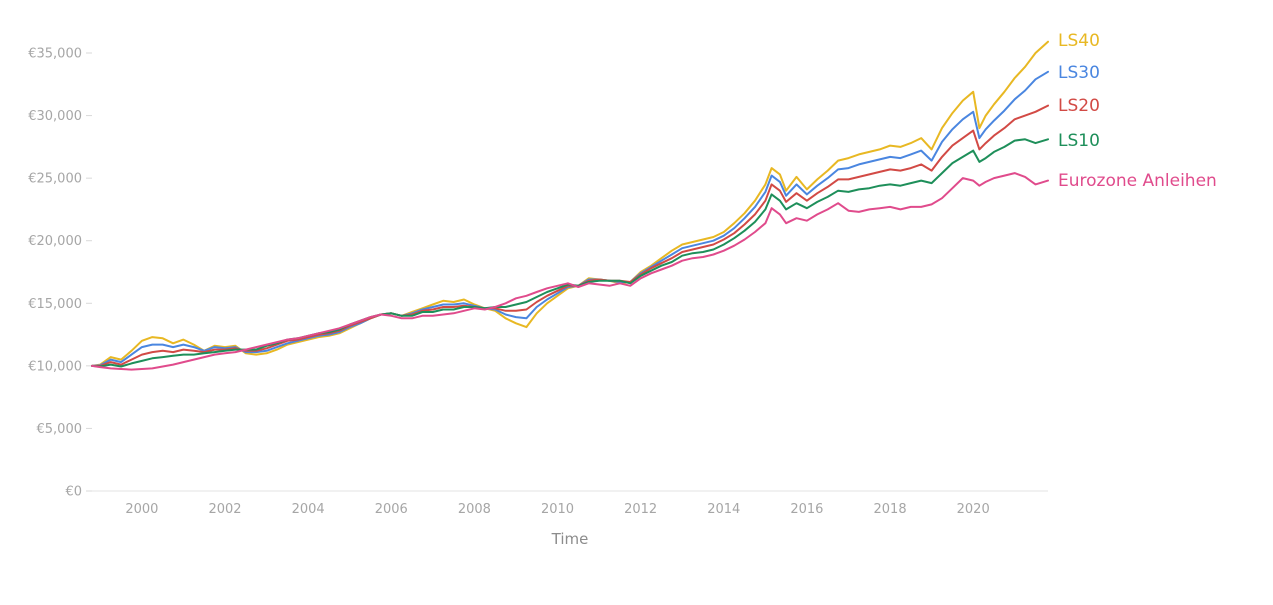 The image size is (1273, 605). Describe the element at coordinates (141, 509) in the screenshot. I see `x-tick-label: 2000` at that location.